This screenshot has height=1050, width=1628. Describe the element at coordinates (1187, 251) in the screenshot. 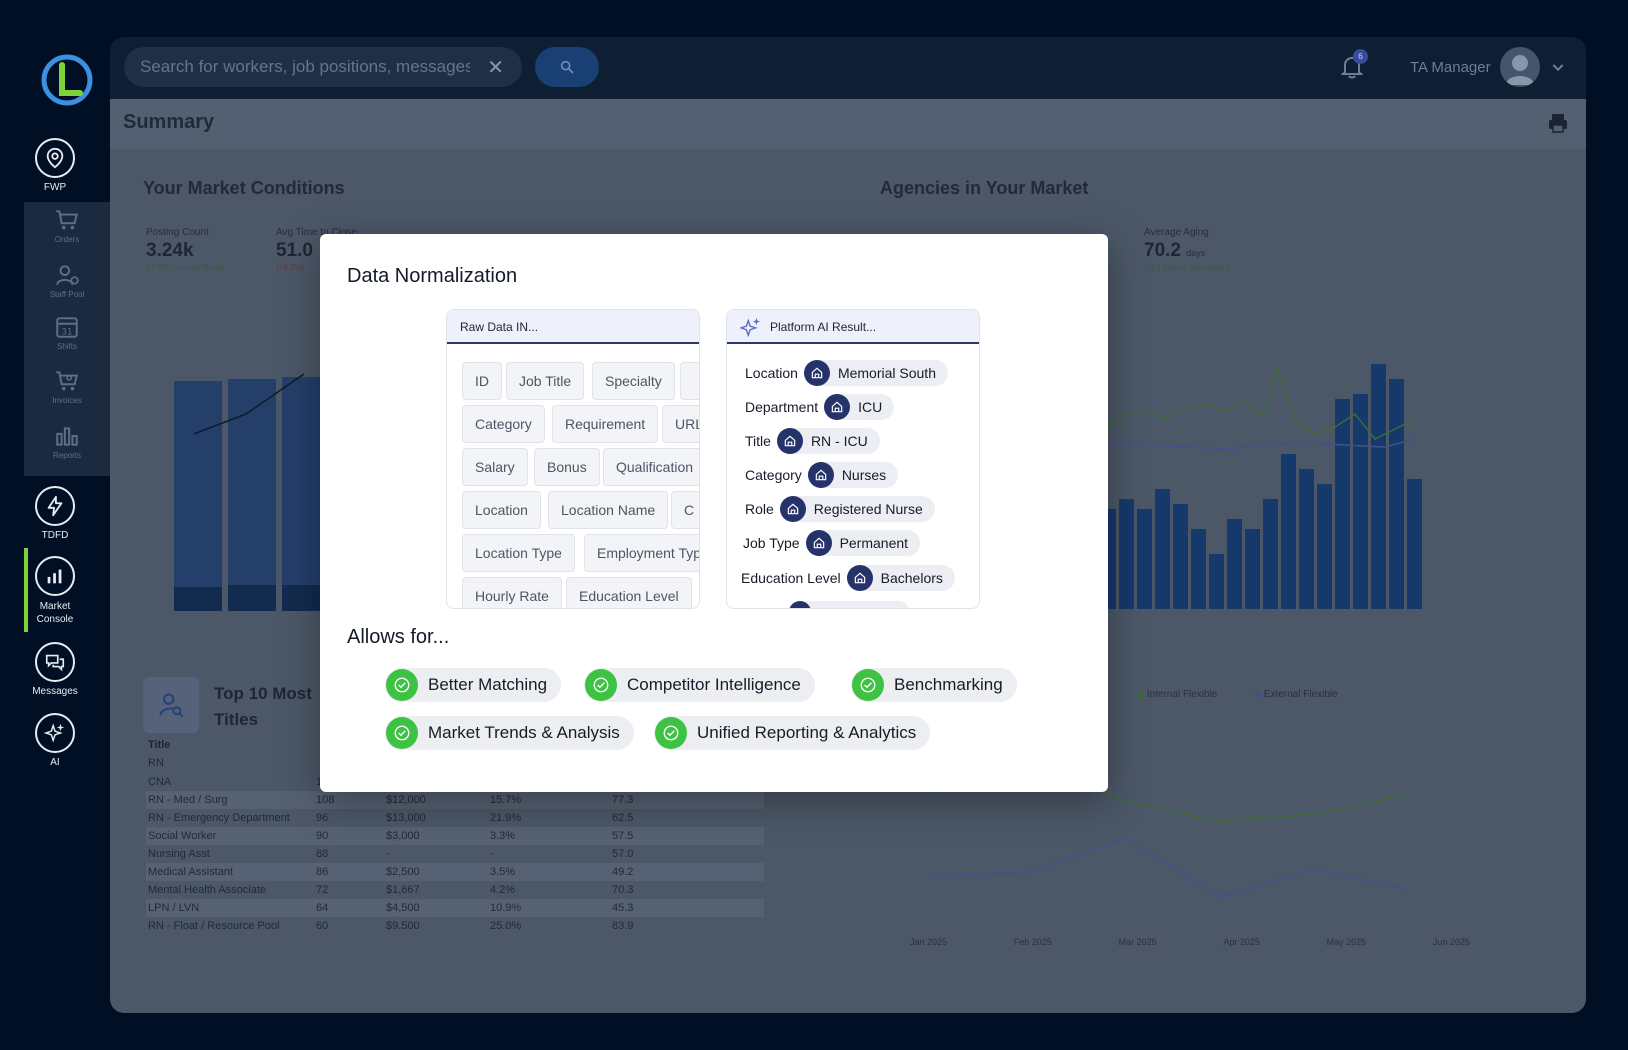

I see `kpi-aging-value: 70.2 days` at that location.